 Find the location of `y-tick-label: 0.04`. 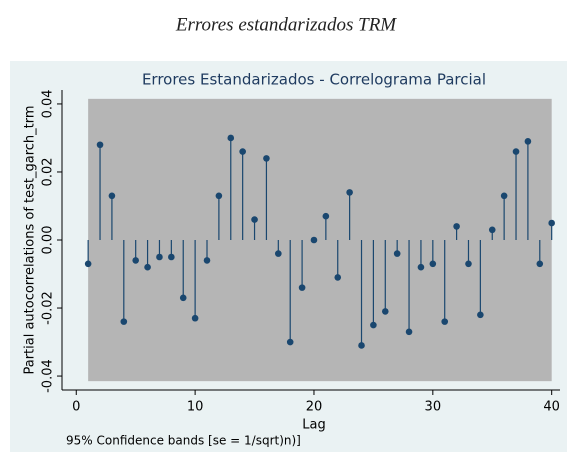

y-tick-label: 0.04 is located at coordinates (48, 103).